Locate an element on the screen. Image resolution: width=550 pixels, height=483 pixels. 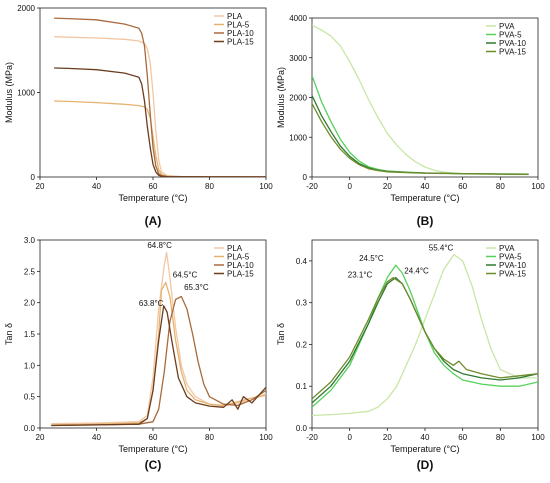
peak-annotation: 64.8°C is located at coordinates (159, 245).